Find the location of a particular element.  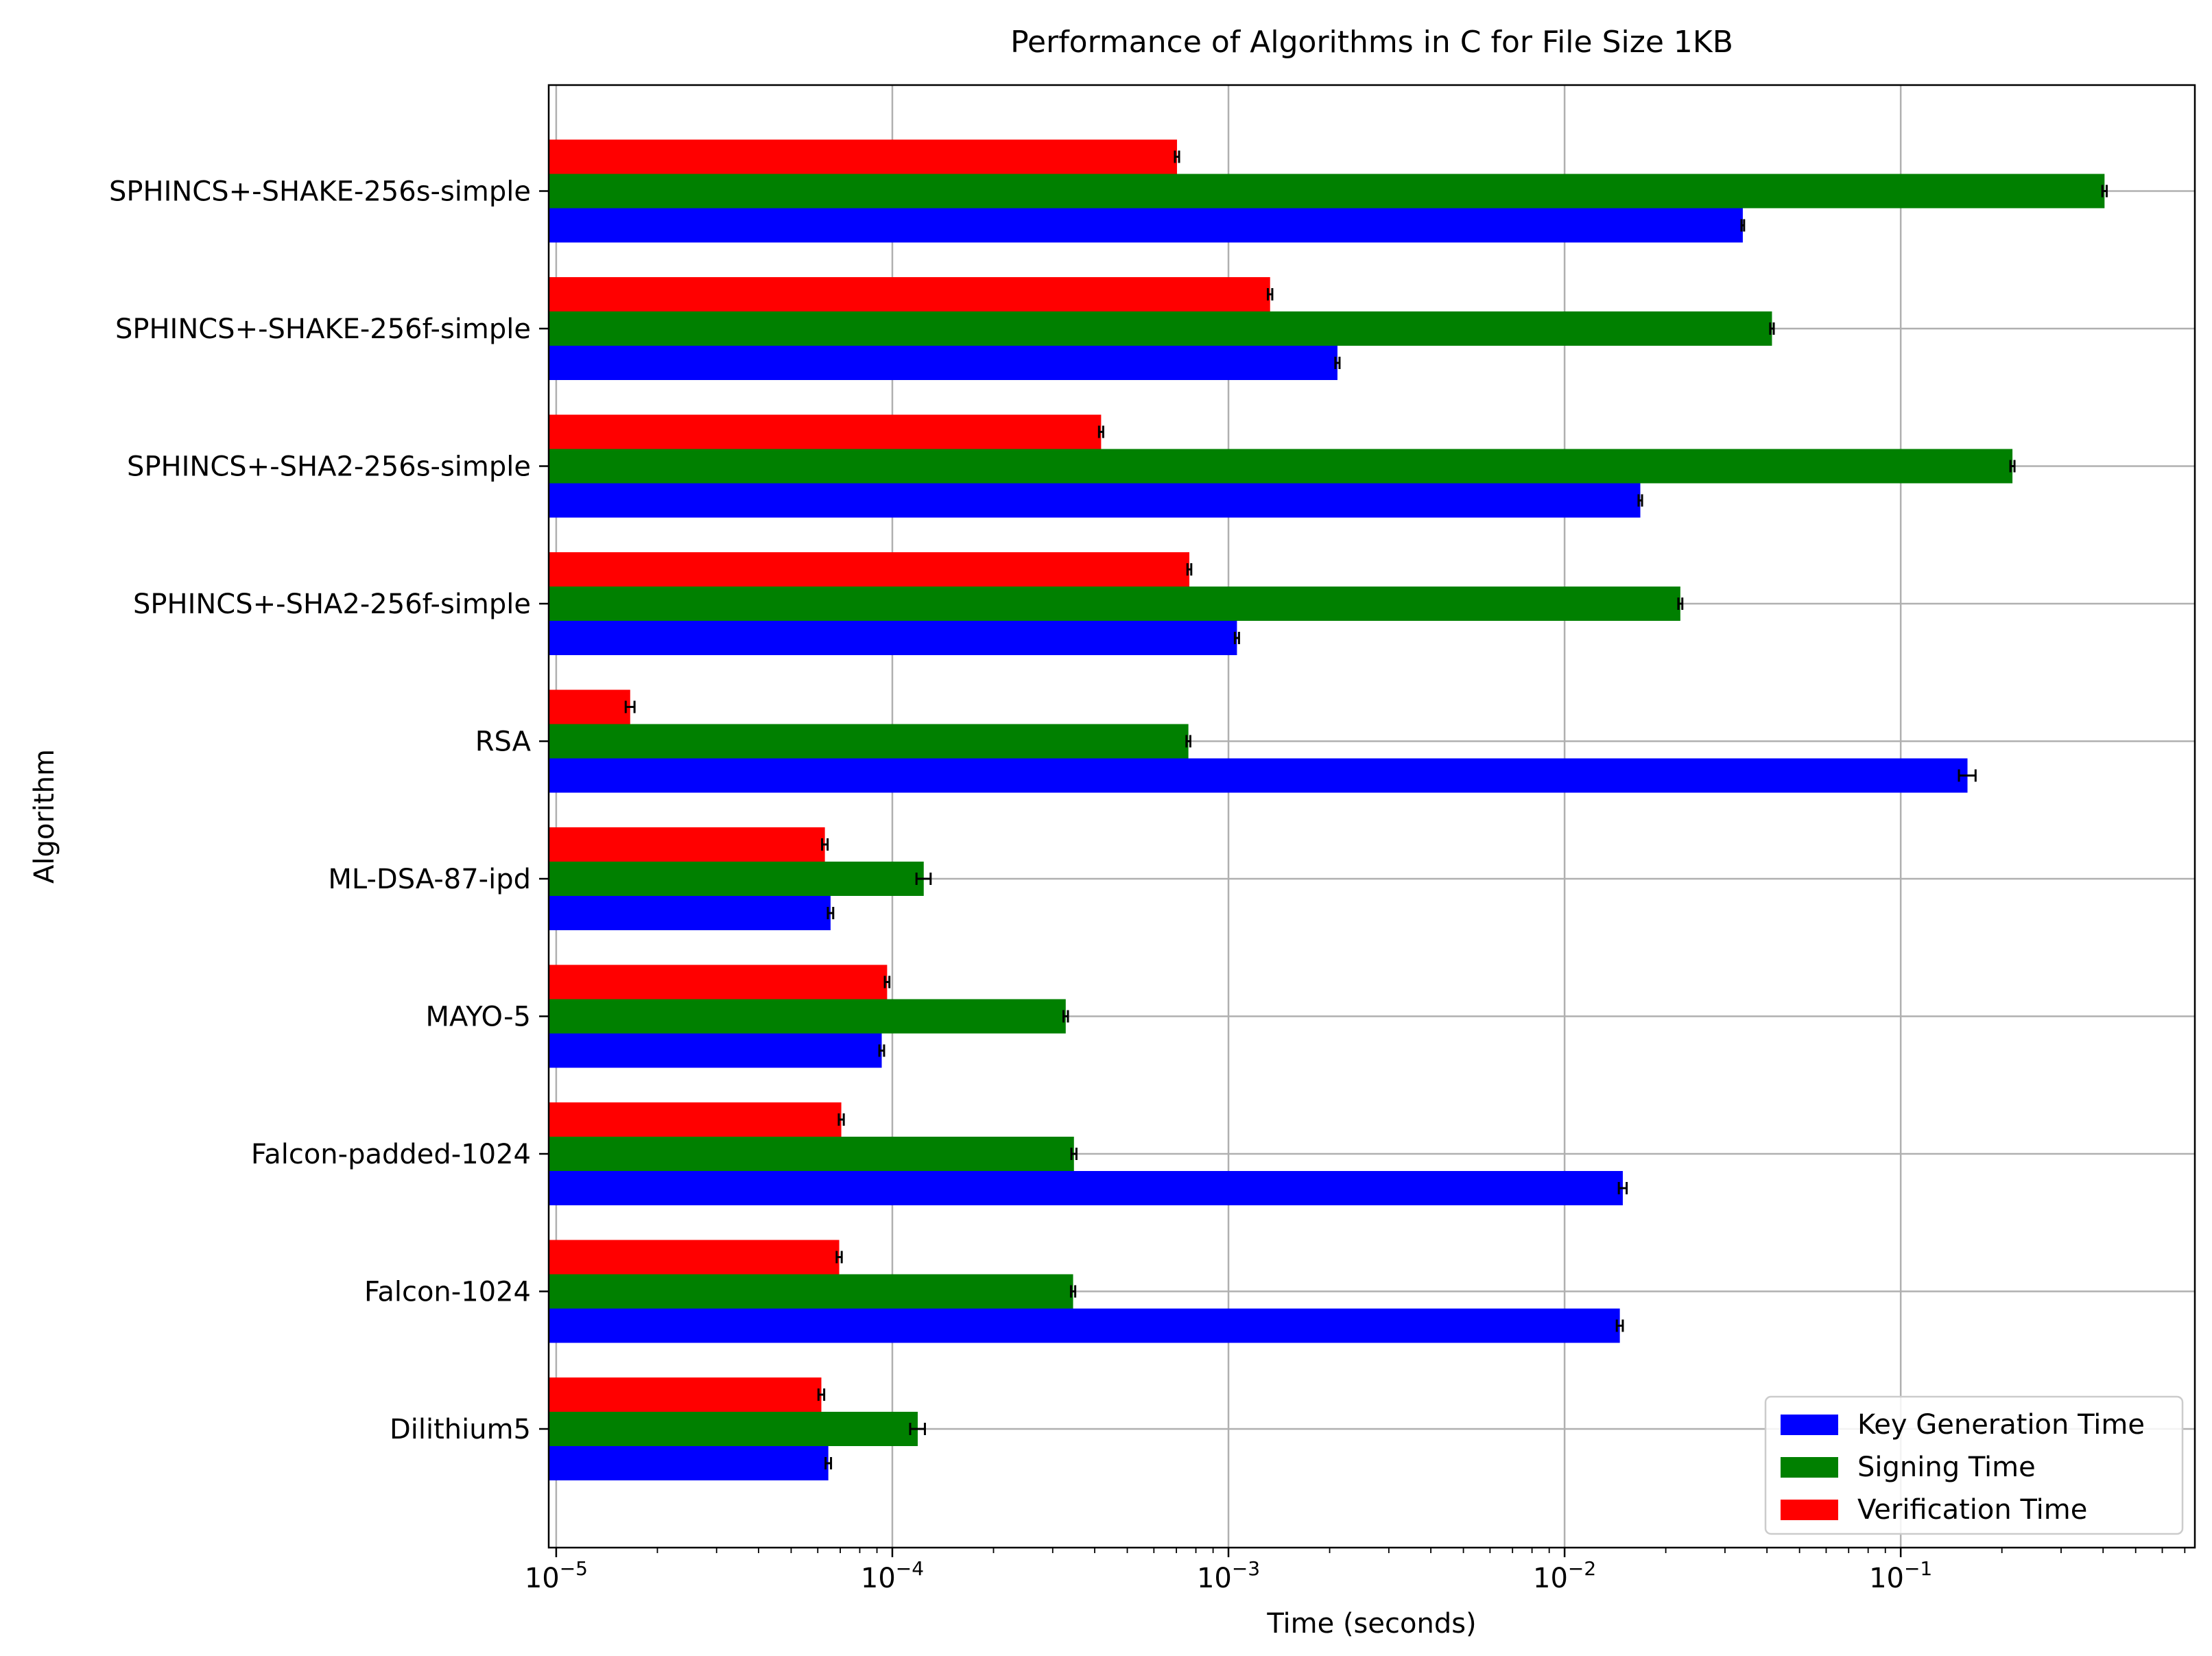

y-tick-label: SPHINCS+-SHAKE-256s-simple is located at coordinates (320, 192).